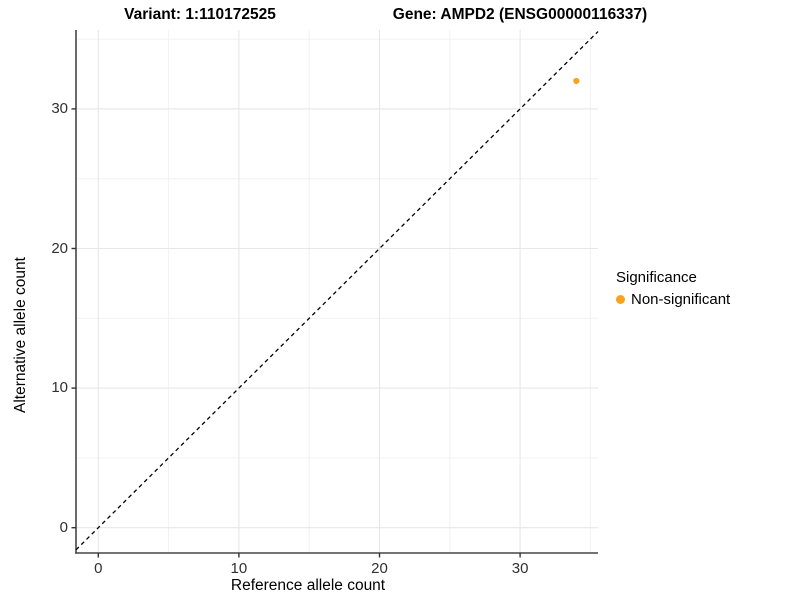  What do you see at coordinates (379, 568) in the screenshot?
I see `x-tick-label: 20` at bounding box center [379, 568].